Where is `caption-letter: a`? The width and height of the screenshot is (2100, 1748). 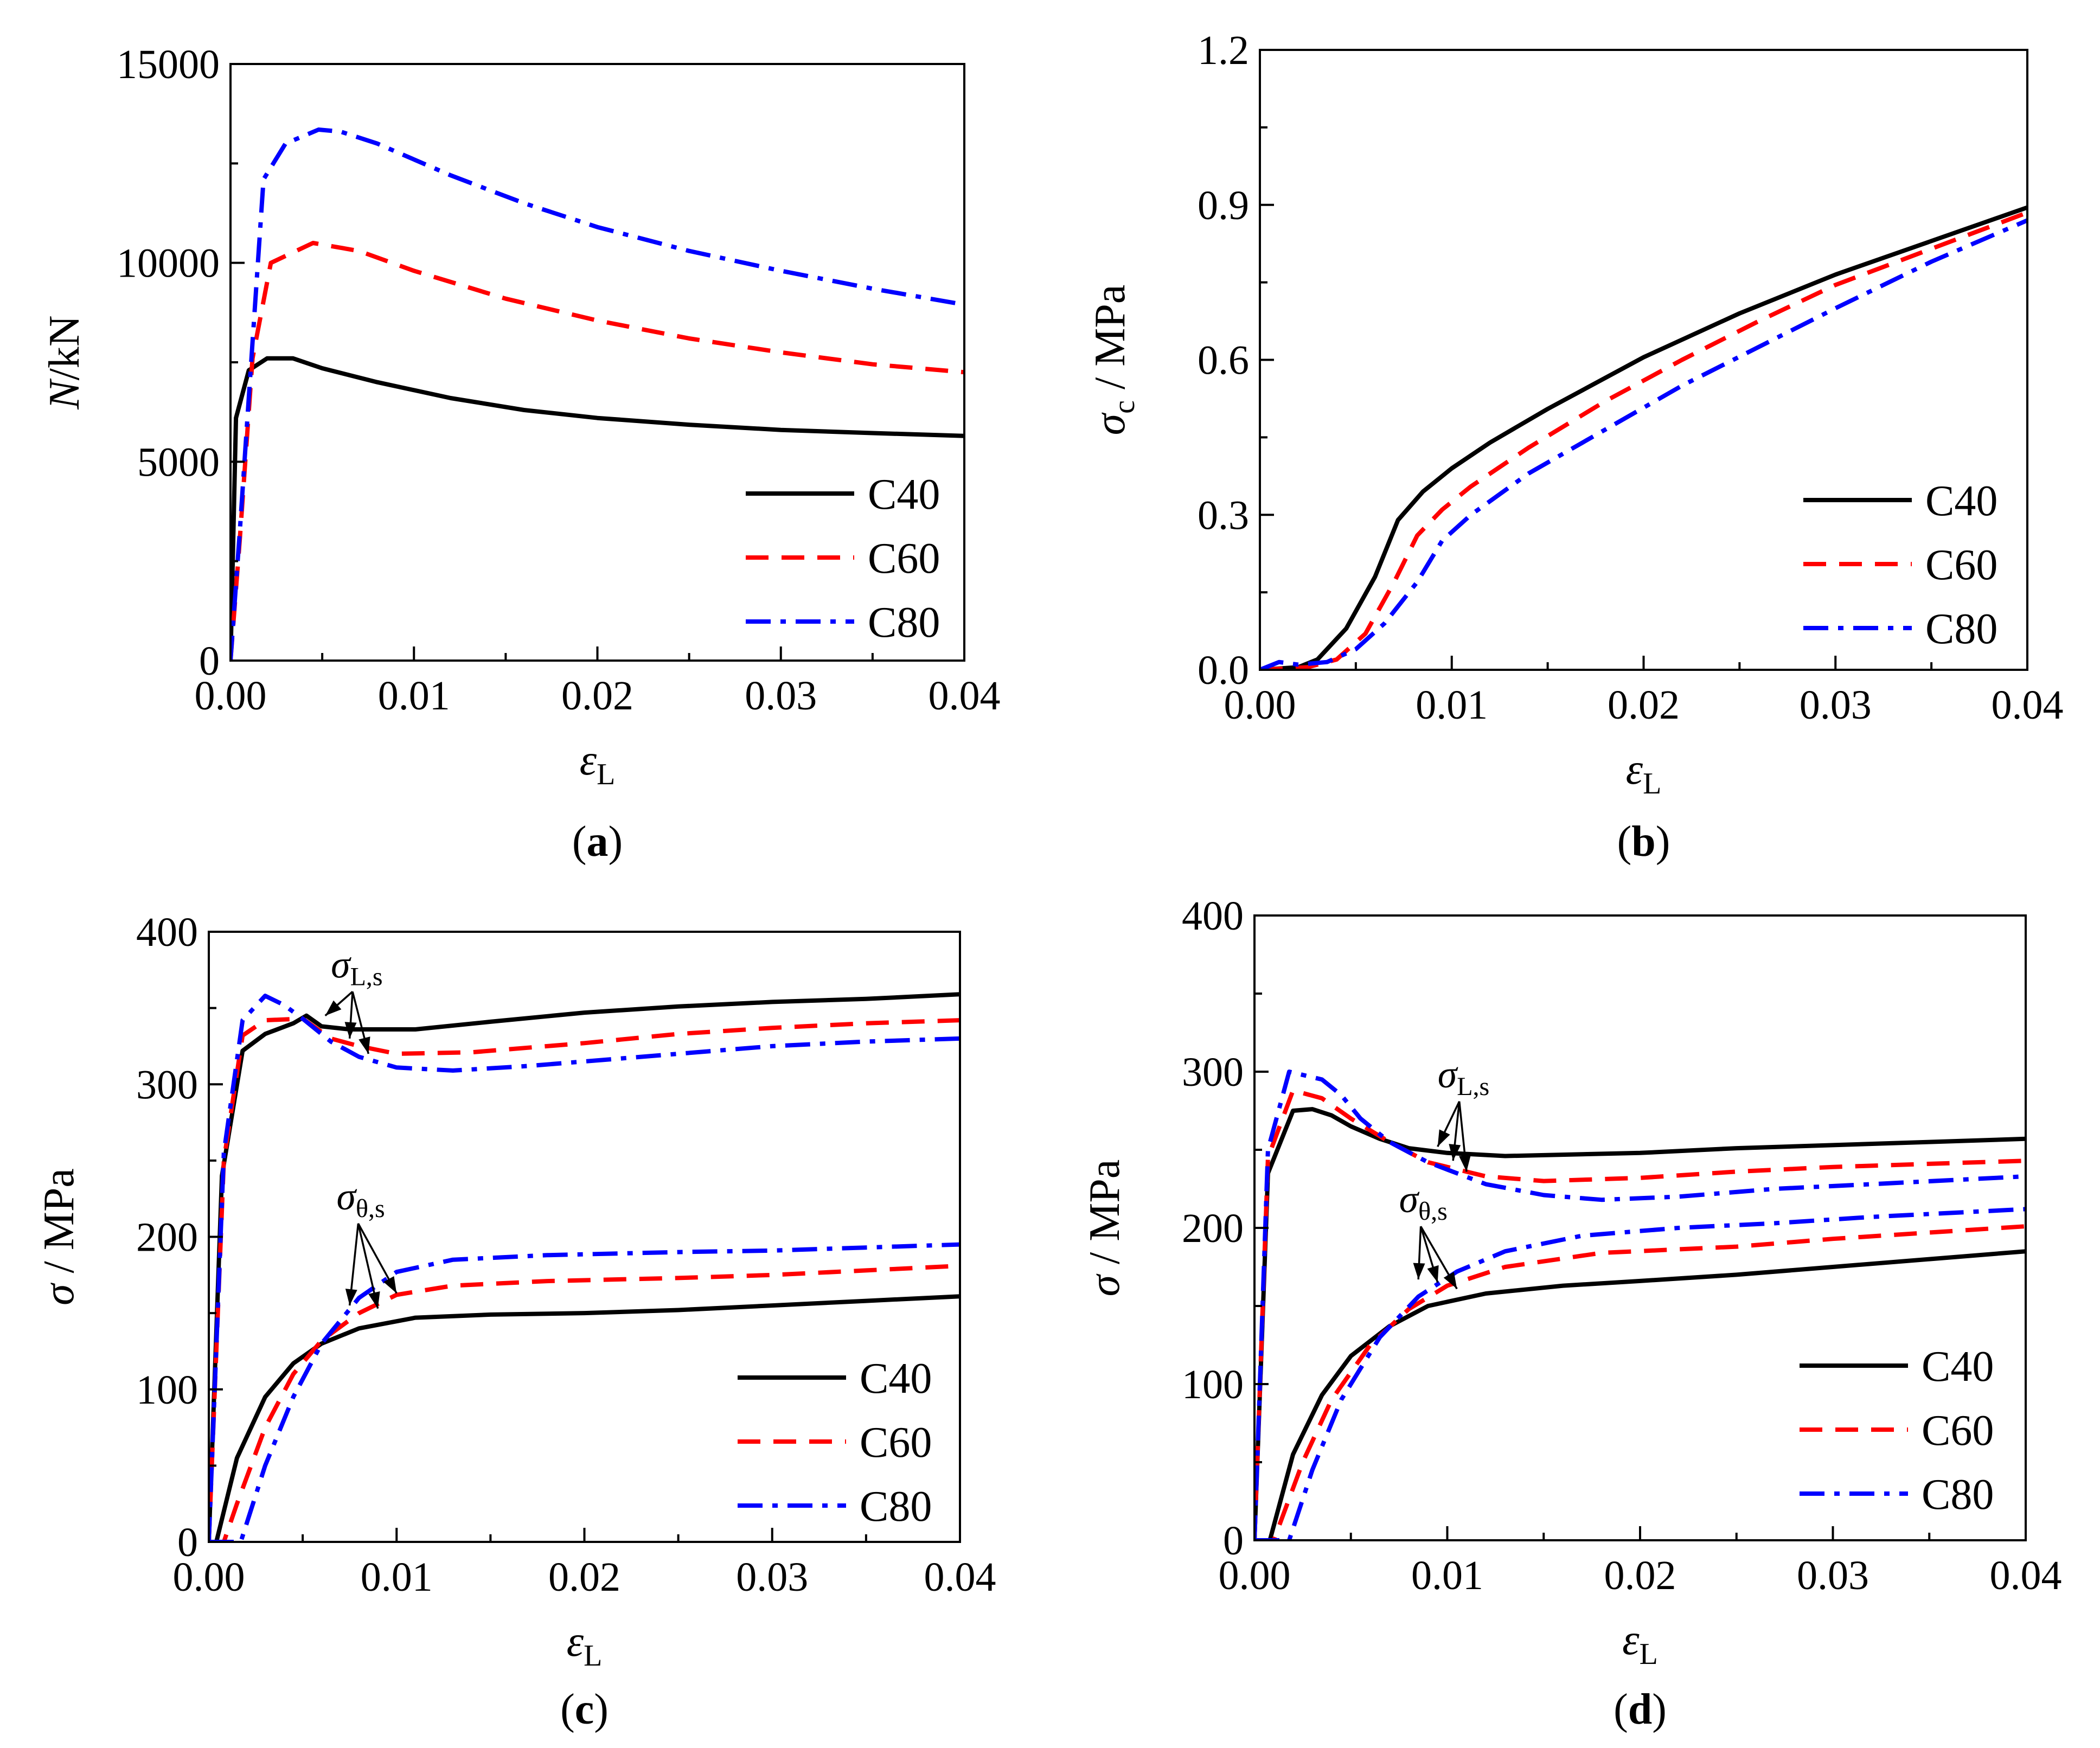
caption-letter: a is located at coordinates (598, 842).